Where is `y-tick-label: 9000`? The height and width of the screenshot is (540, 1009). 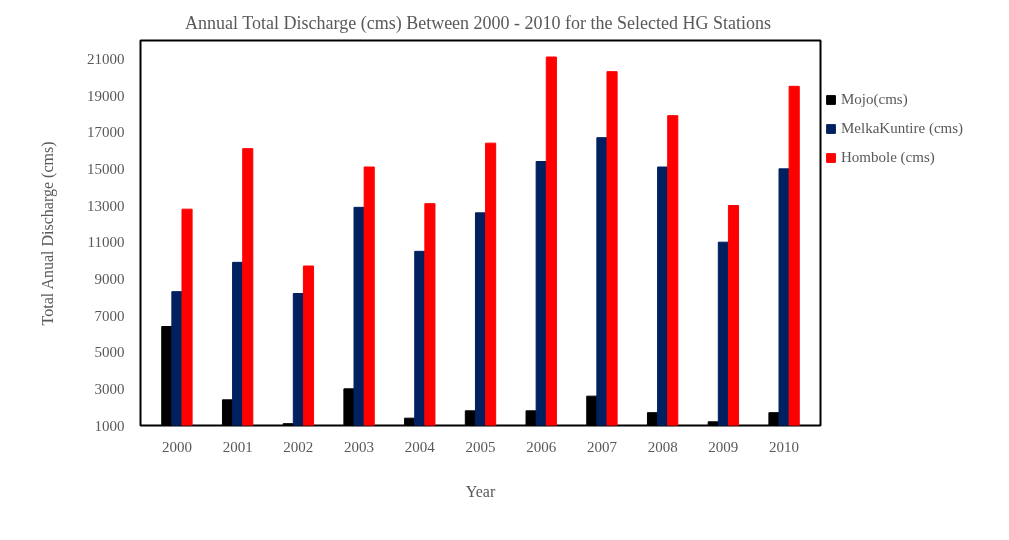
y-tick-label: 9000 is located at coordinates (109, 278).